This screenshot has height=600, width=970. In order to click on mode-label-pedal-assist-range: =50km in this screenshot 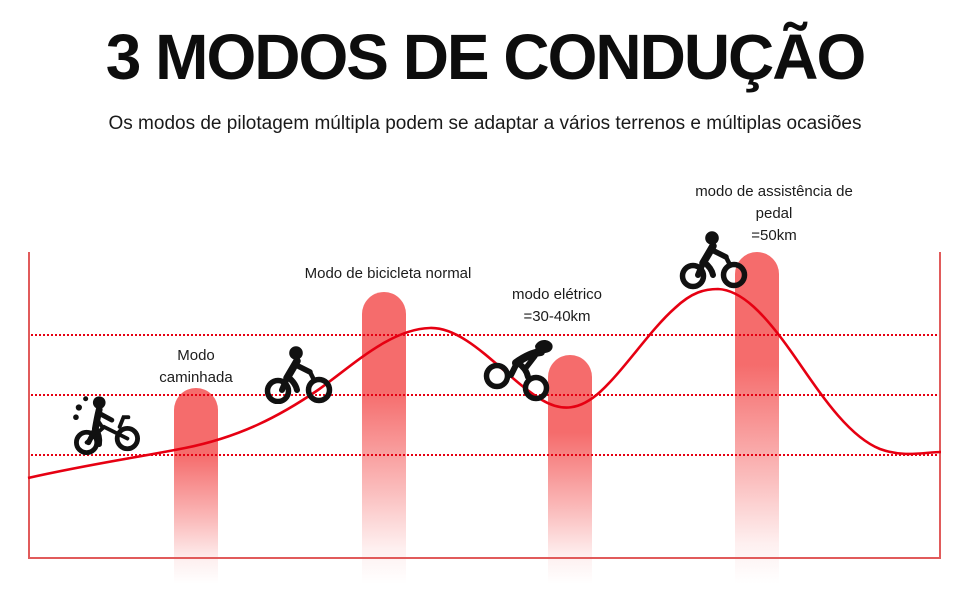, I will do `click(774, 235)`.